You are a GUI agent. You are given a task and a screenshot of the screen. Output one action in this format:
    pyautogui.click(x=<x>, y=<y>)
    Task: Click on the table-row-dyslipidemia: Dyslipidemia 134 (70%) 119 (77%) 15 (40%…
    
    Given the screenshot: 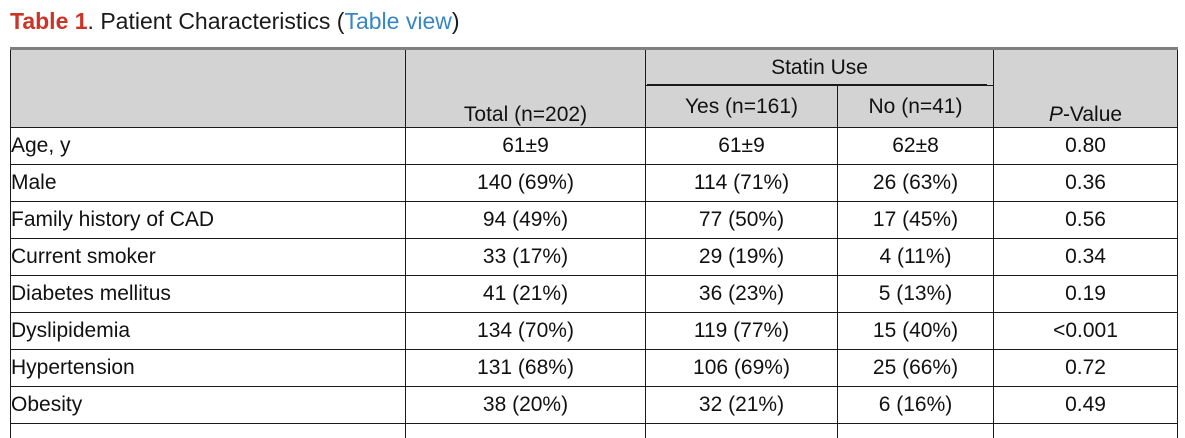 What is the action you would take?
    pyautogui.click(x=594, y=331)
    